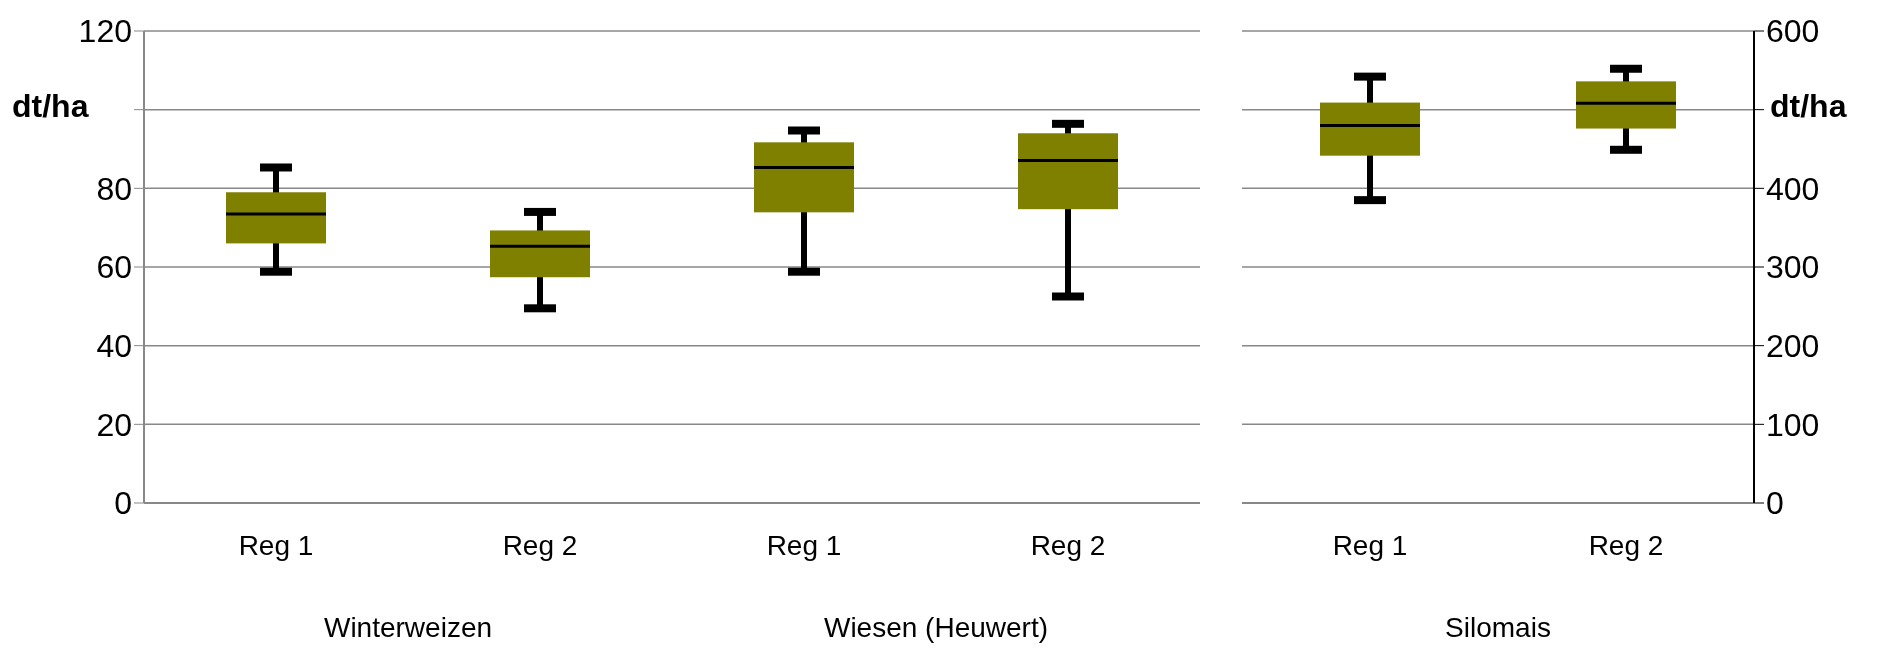 The height and width of the screenshot is (662, 1892). I want to click on y-tick-label: 120, so click(105, 31).